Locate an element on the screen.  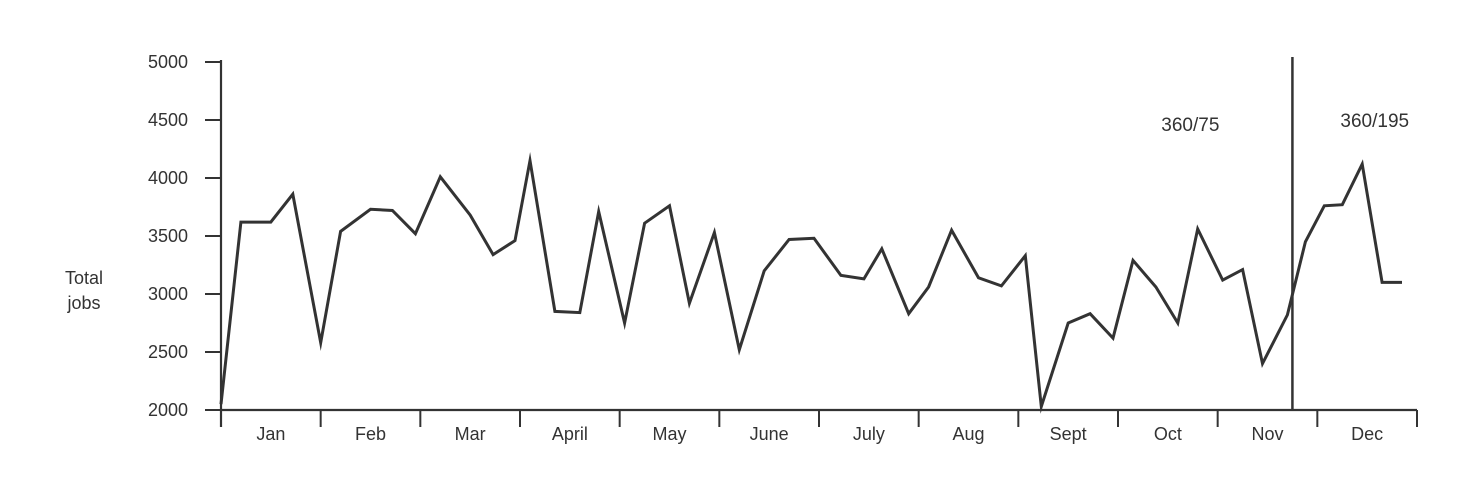
x-month-label: July is located at coordinates (869, 434).